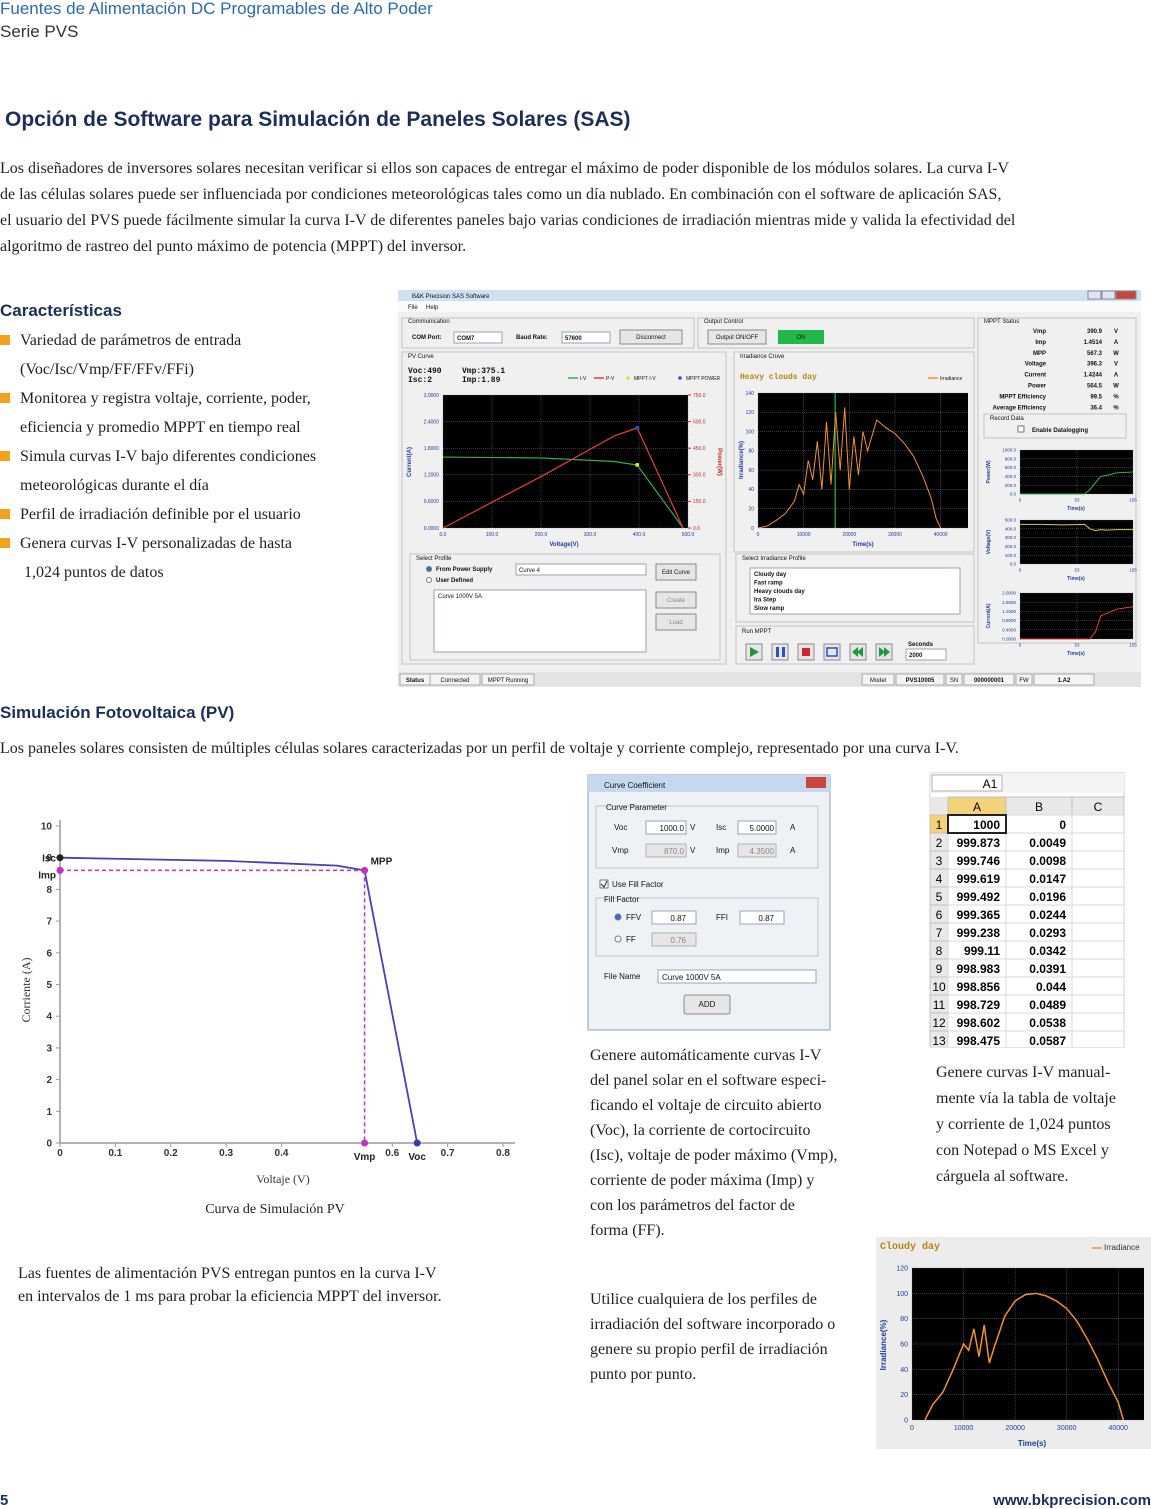 This screenshot has width=1151, height=1509. Describe the element at coordinates (1062, 825) in the screenshot. I see `cell-value: 0` at that location.